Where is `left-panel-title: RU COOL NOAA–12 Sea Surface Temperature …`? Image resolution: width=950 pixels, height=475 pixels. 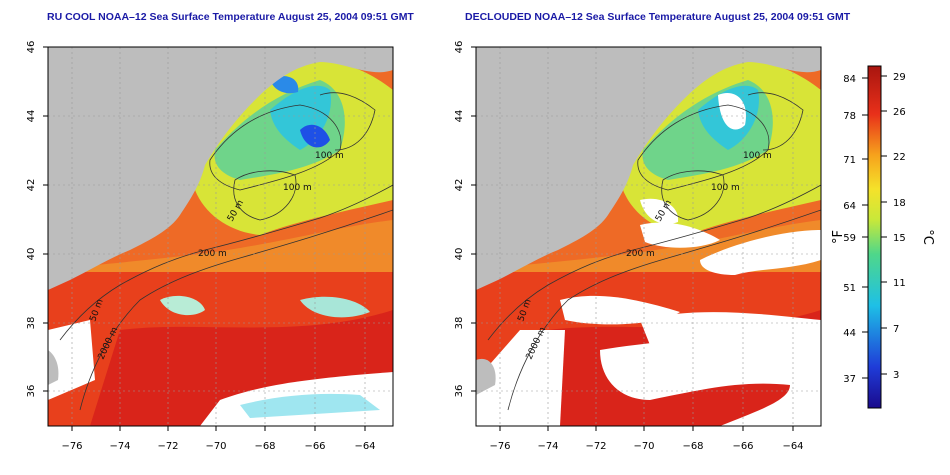 left-panel-title: RU COOL NOAA–12 Sea Surface Temperature … is located at coordinates (230, 17).